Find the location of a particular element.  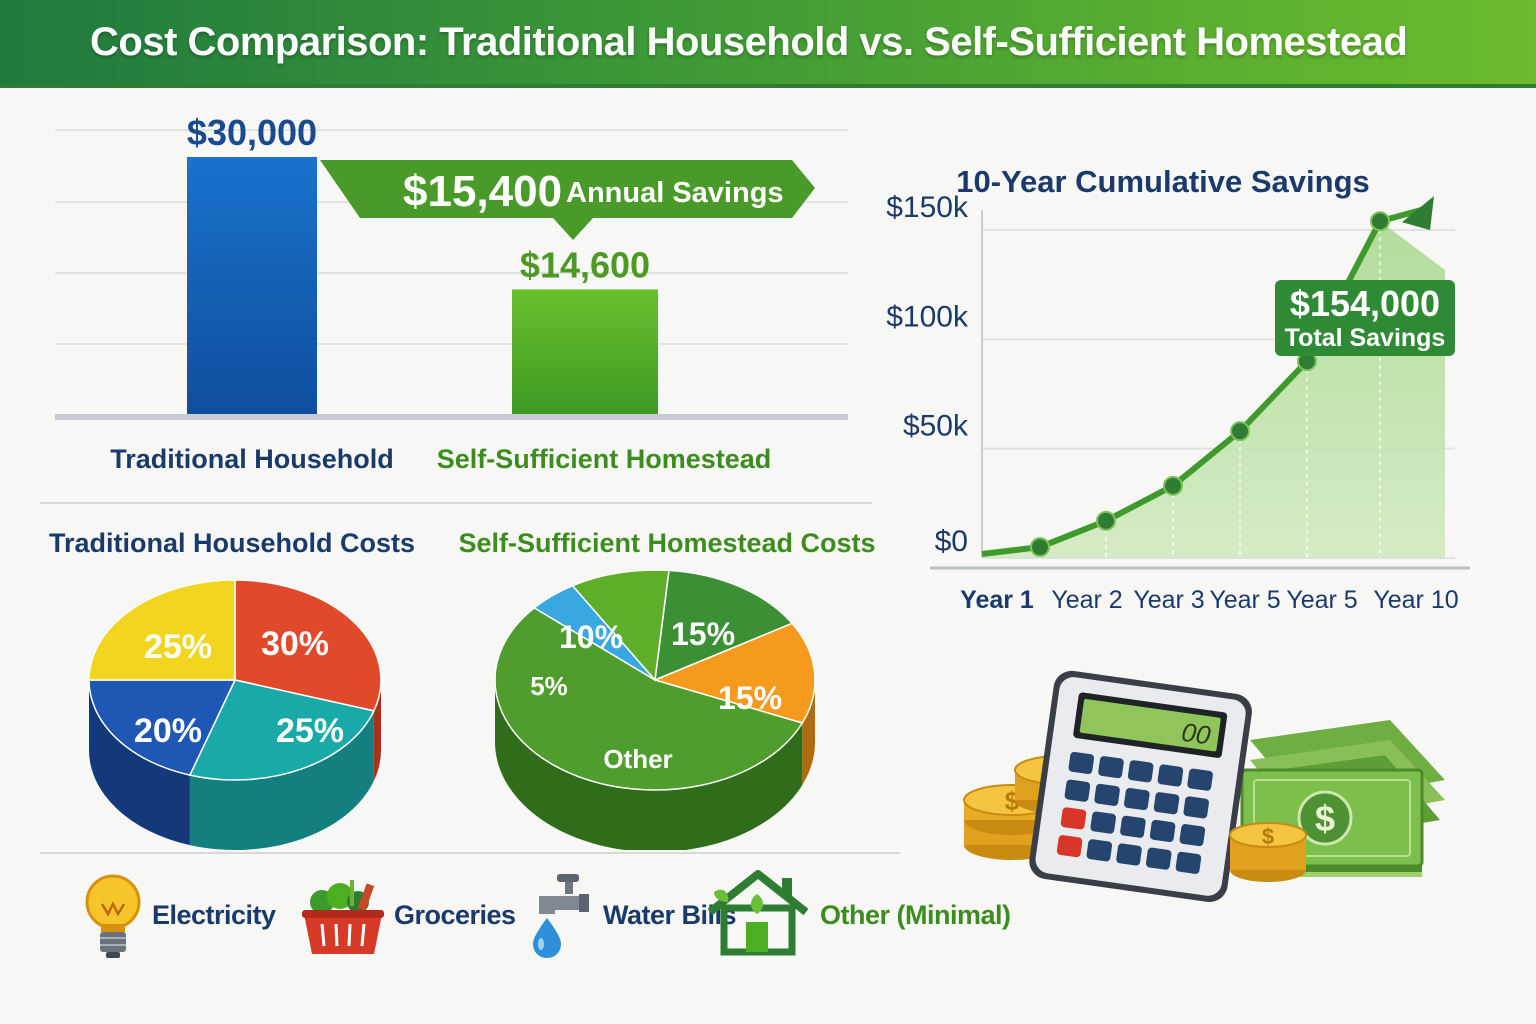

legend-item-other: Other (Minimal) is located at coordinates (859, 915).